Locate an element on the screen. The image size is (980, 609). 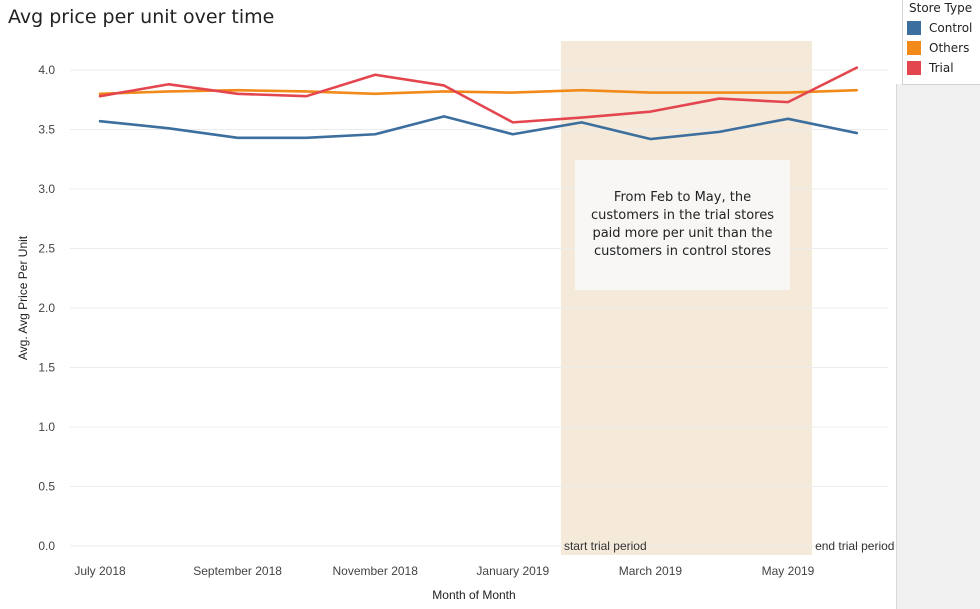
legend-item-control: Control is located at coordinates (943, 28).